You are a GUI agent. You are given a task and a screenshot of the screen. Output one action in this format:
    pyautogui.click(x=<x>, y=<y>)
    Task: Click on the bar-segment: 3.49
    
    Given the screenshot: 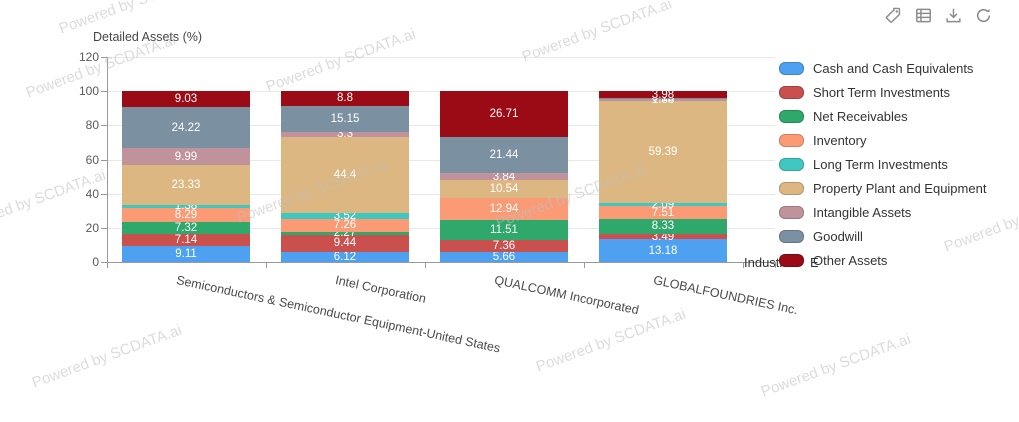 What is the action you would take?
    pyautogui.click(x=663, y=236)
    